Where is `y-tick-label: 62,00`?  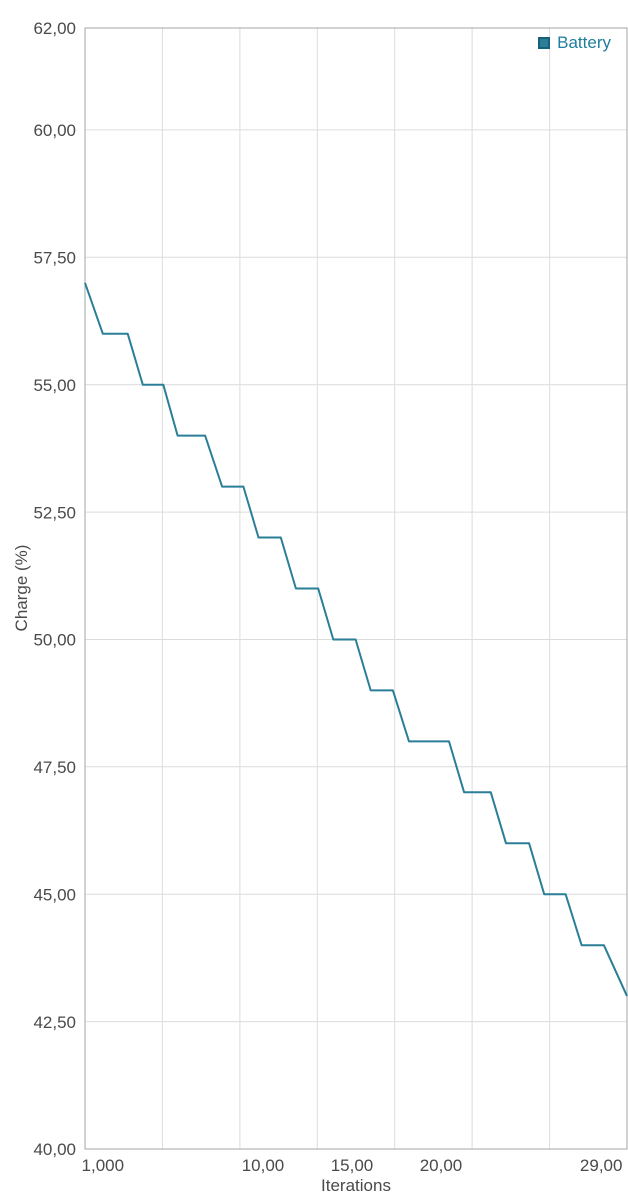
y-tick-label: 62,00 is located at coordinates (54, 28).